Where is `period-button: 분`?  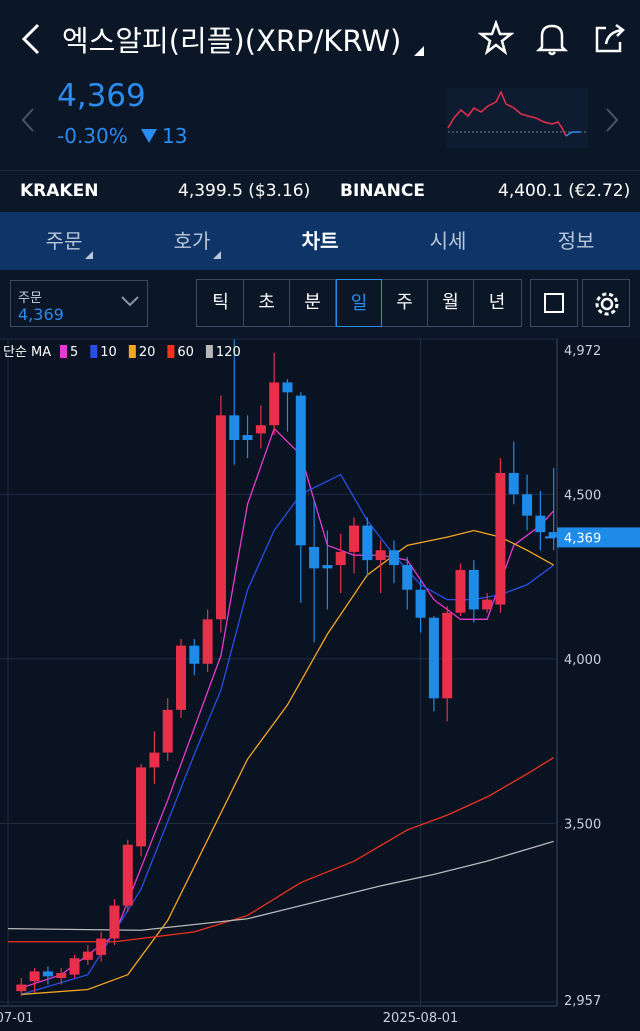 period-button: 분 is located at coordinates (313, 303).